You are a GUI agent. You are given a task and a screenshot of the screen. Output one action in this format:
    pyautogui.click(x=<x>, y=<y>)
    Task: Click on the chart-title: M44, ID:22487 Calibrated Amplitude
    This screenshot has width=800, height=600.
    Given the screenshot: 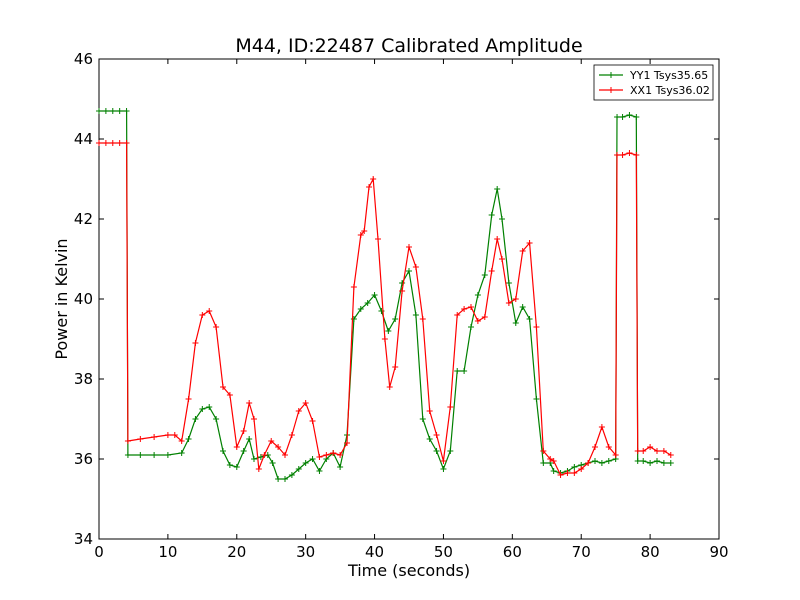 What is the action you would take?
    pyautogui.click(x=408, y=46)
    